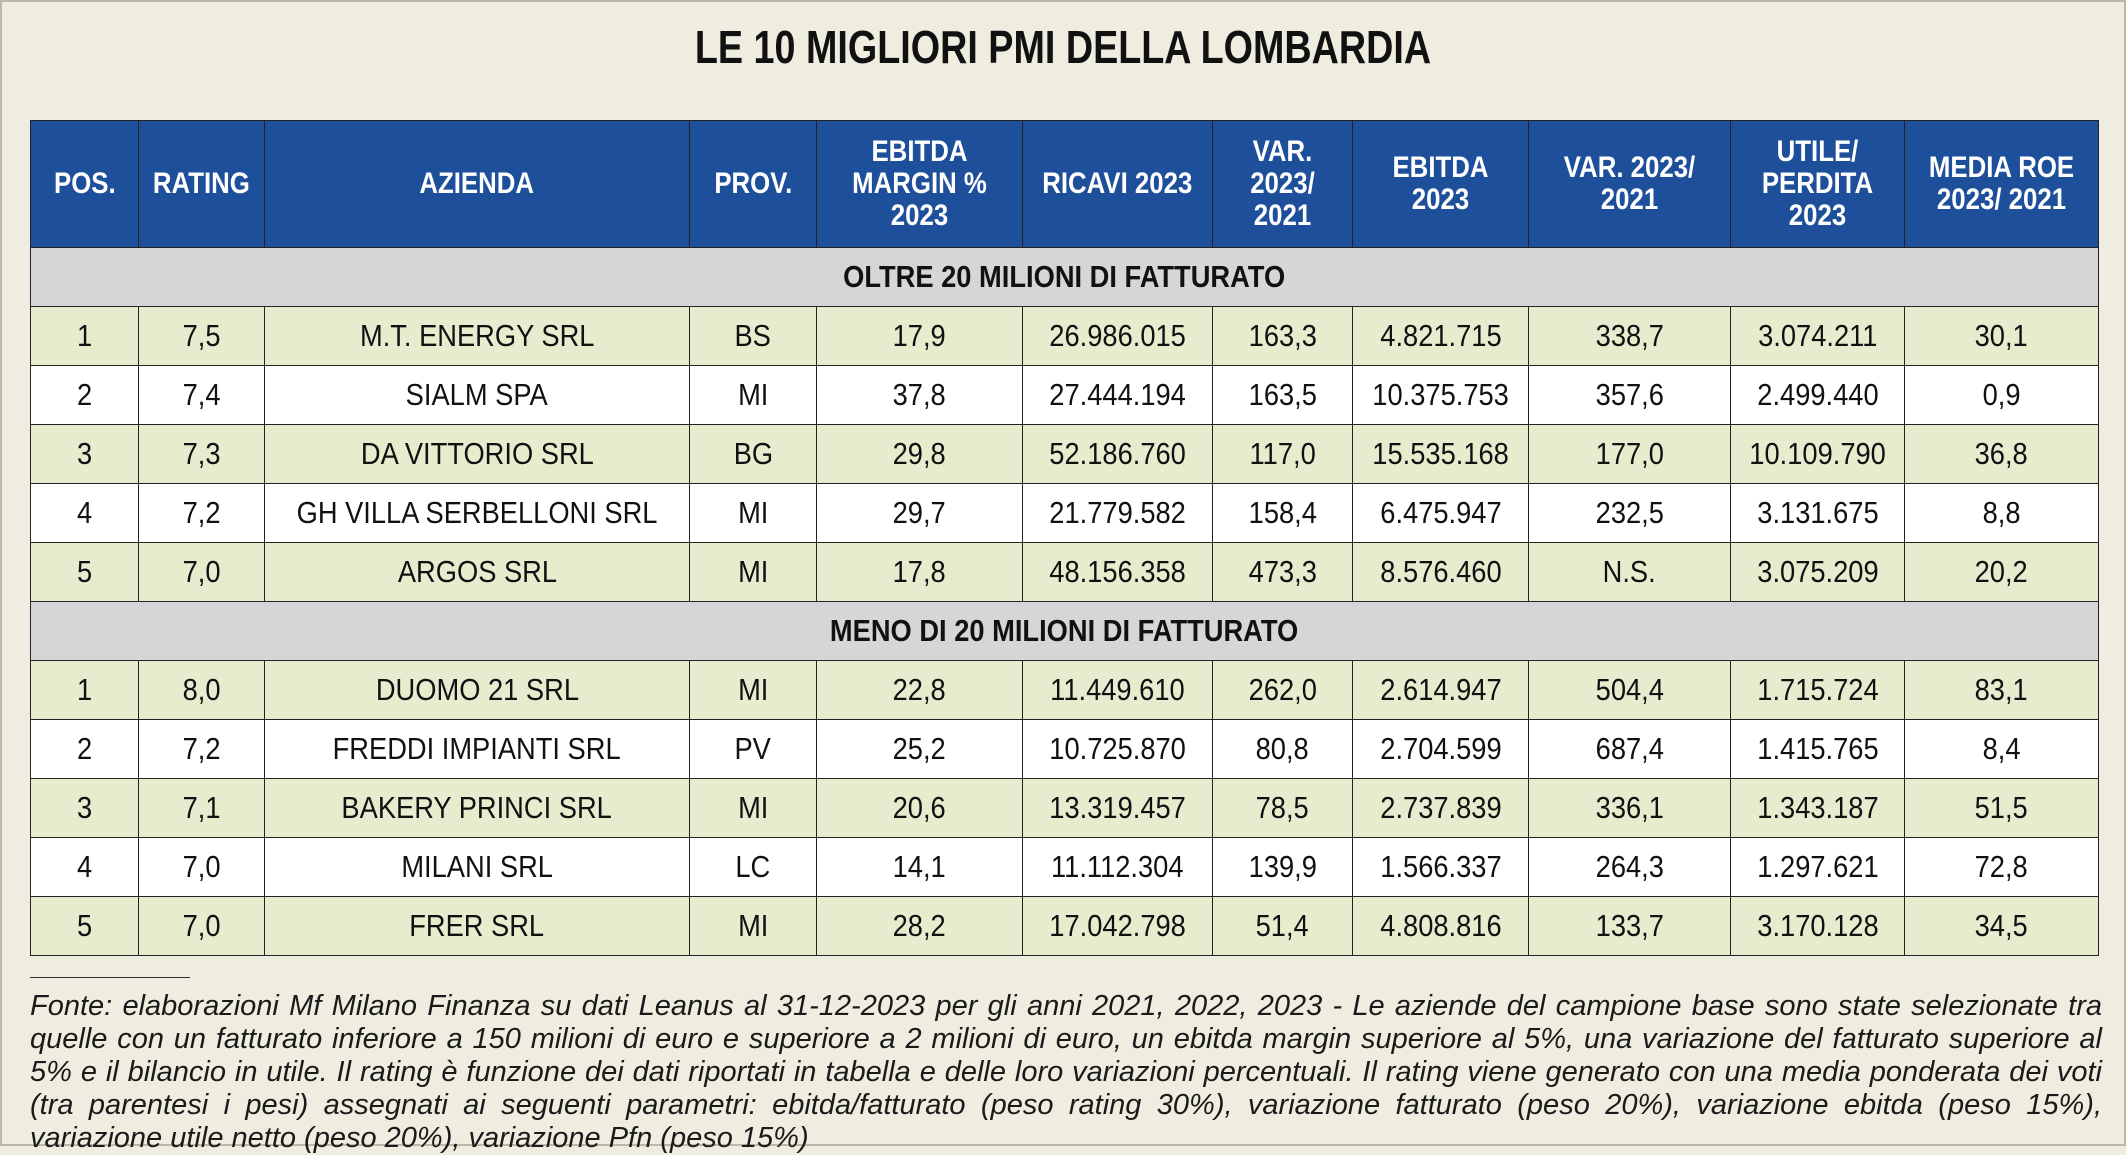 The width and height of the screenshot is (2126, 1155). I want to click on ebitda-margin-cell: 28,2, so click(919, 926).